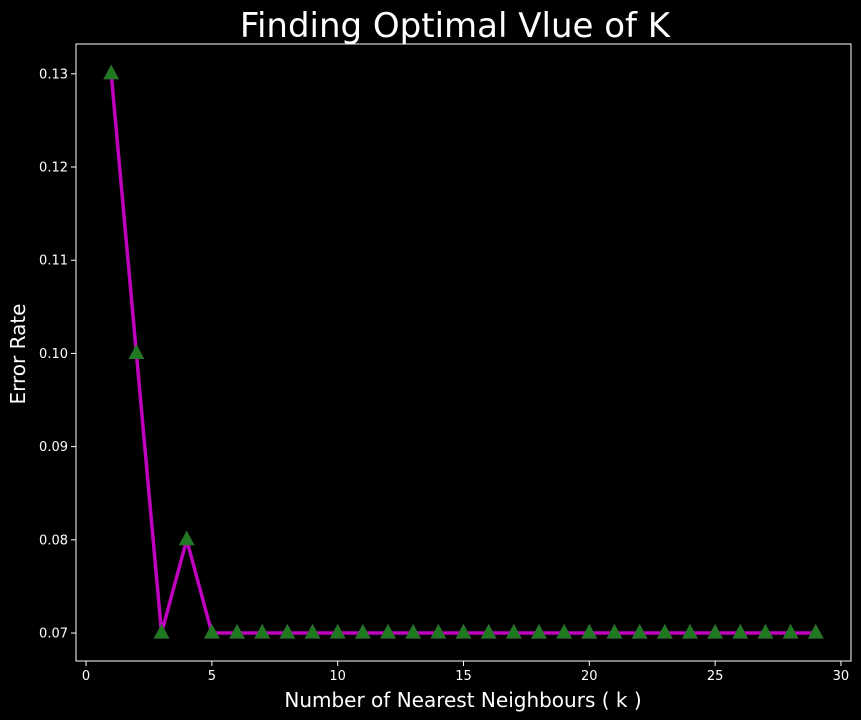  Describe the element at coordinates (53, 447) in the screenshot. I see `y-tick-label: 0.09` at that location.